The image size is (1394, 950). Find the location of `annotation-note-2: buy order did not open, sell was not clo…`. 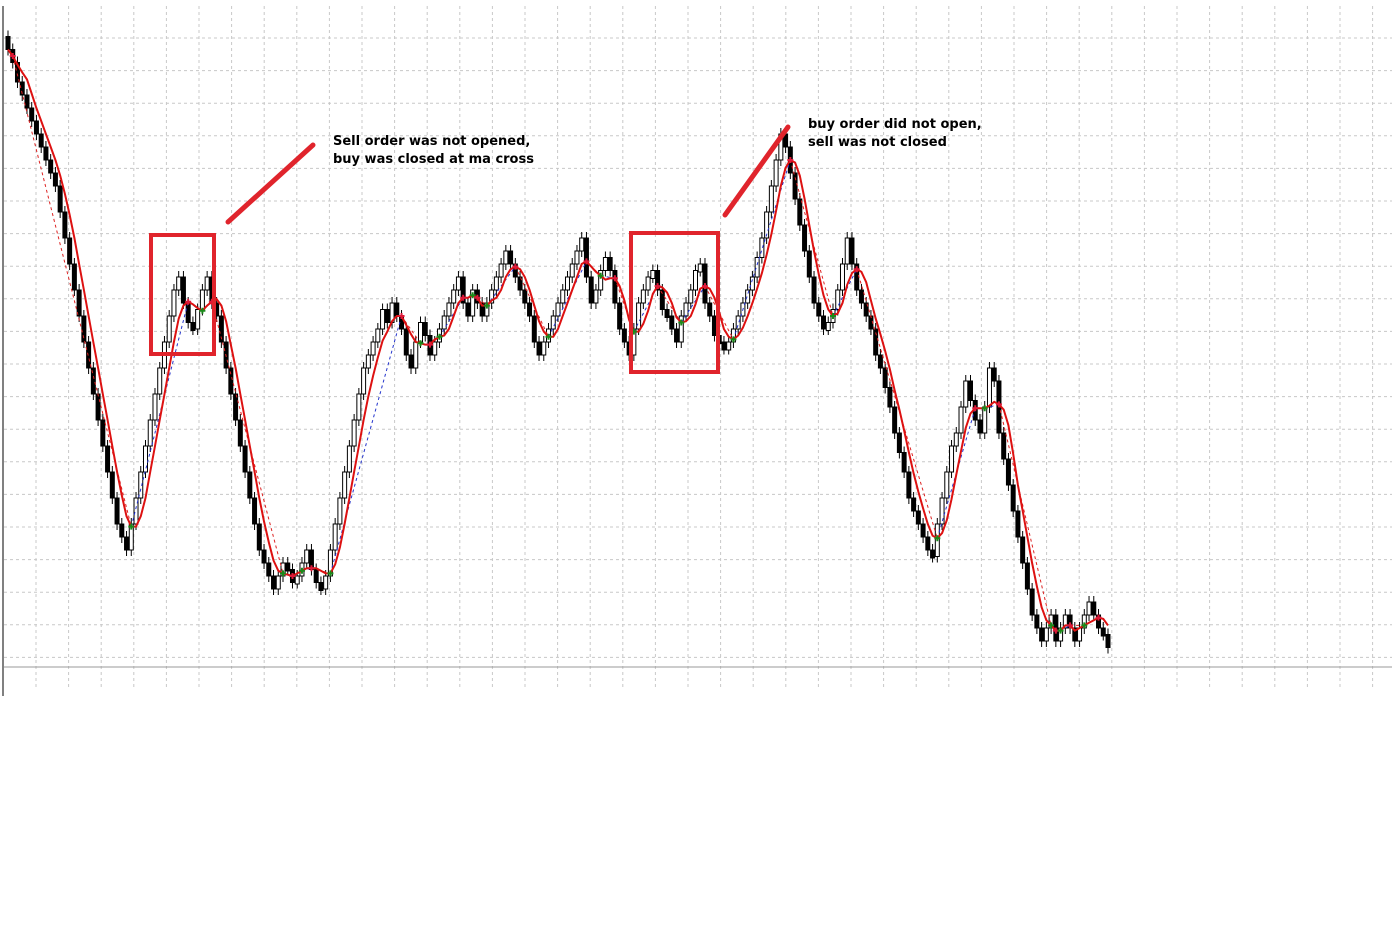

annotation-note-2: buy order did not open, sell was not clo… is located at coordinates (895, 134).